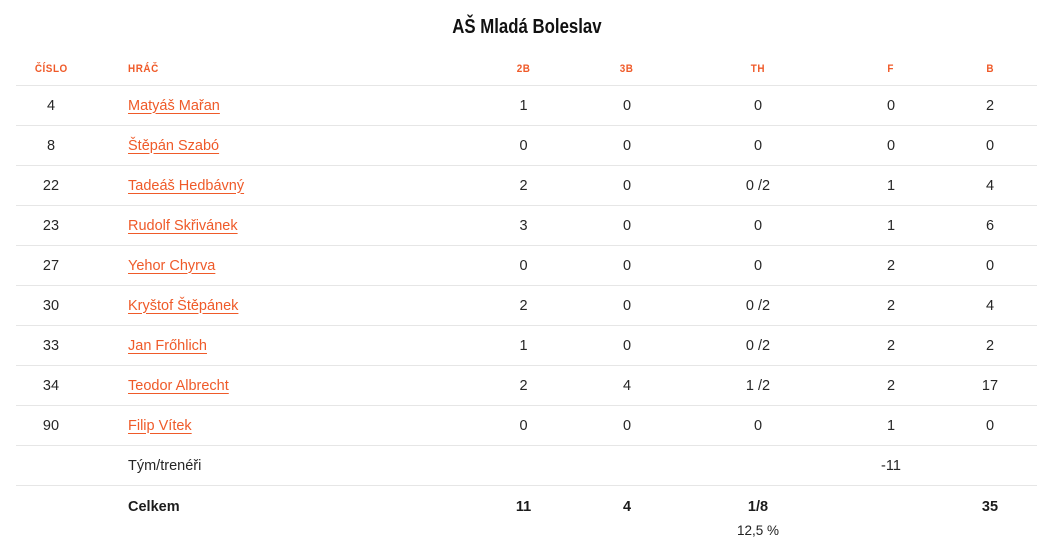 Image resolution: width=1053 pixels, height=552 pixels. Describe the element at coordinates (278, 146) in the screenshot. I see `cell-player: Štěpán Szabó` at that location.